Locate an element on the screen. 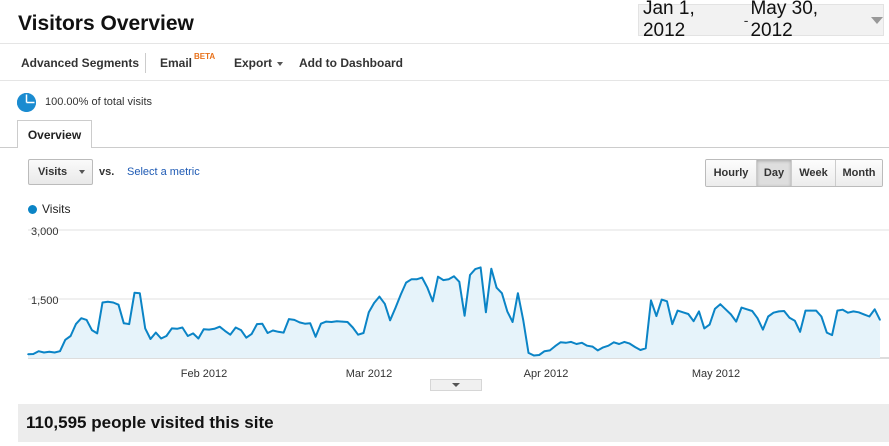 The width and height of the screenshot is (889, 446). tab-overview: Overview is located at coordinates (54, 134).